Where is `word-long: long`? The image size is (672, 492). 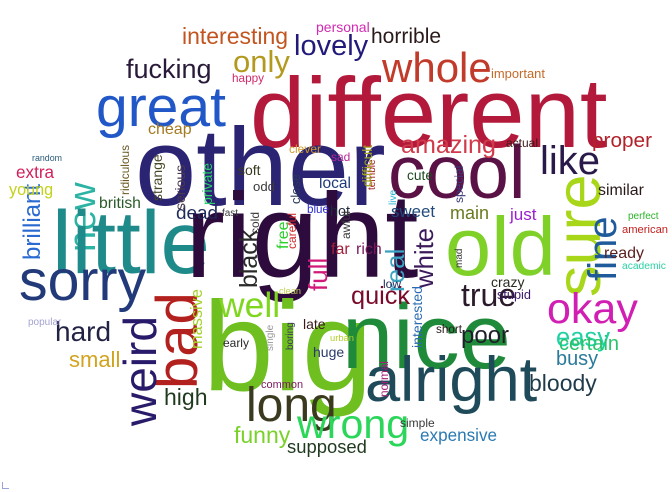 word-long: long is located at coordinates (291, 405).